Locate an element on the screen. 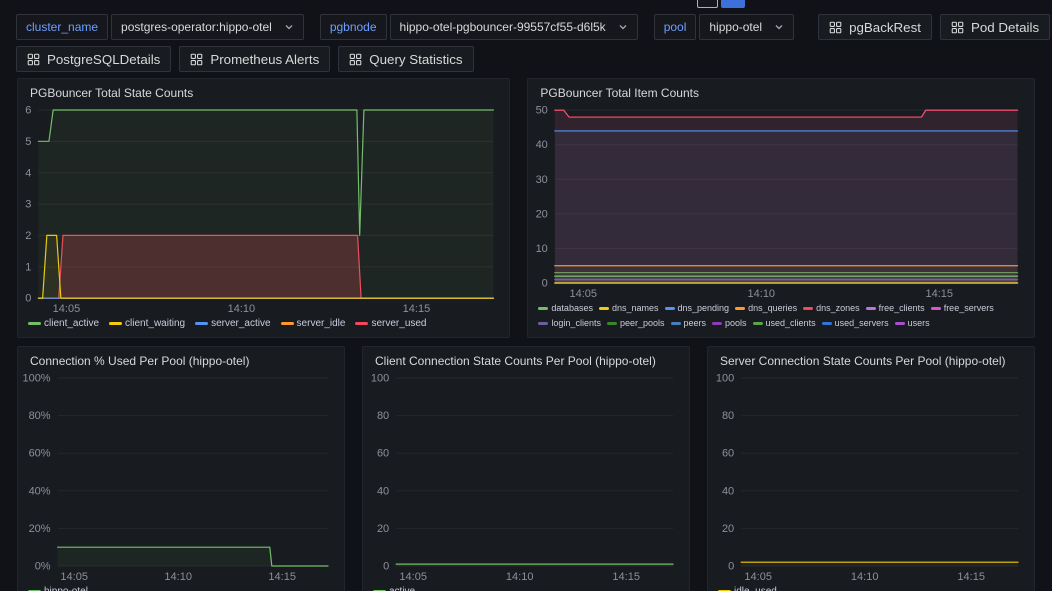 The height and width of the screenshot is (591, 1052). series-line-client_waiting is located at coordinates (265, 266).